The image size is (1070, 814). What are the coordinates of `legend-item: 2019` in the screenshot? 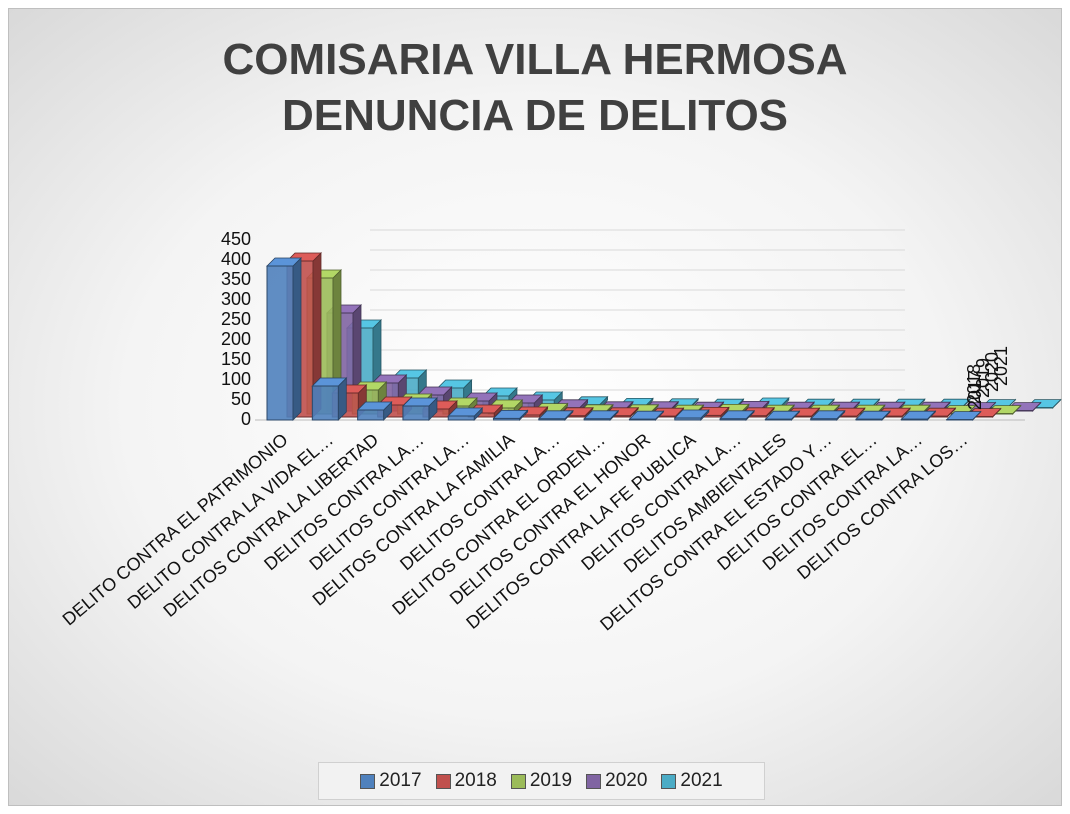 It's located at (541, 781).